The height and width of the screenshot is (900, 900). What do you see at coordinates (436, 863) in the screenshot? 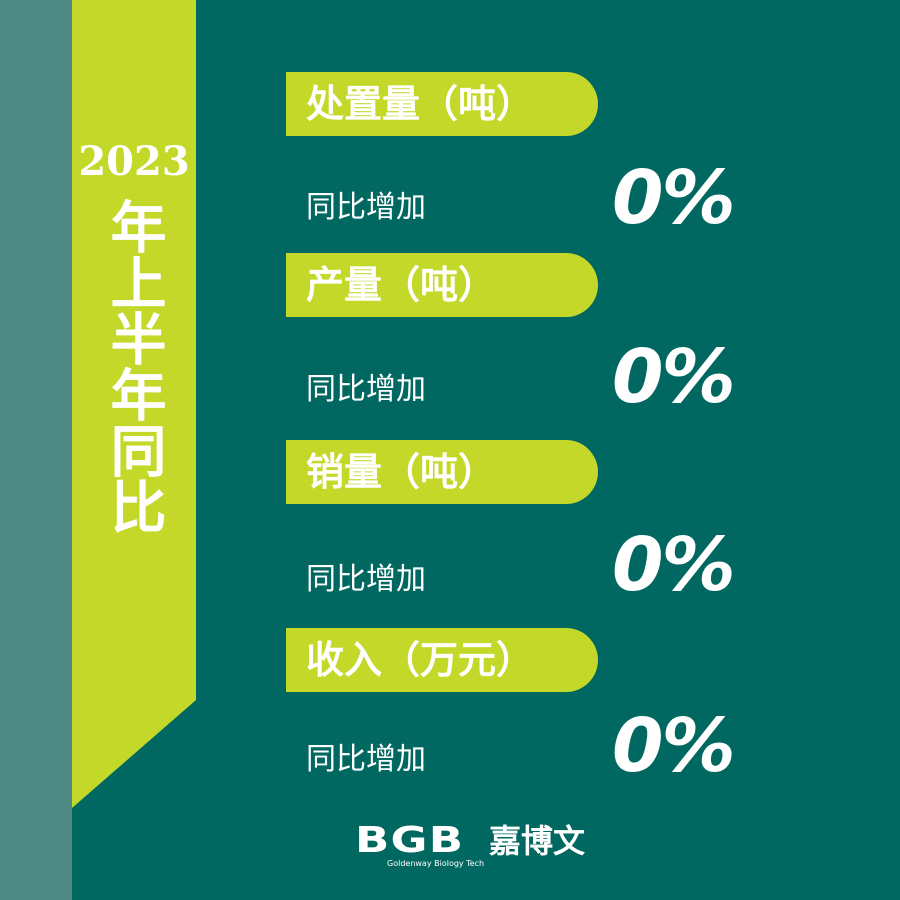
I see `logo-name-en: Goldenway Biology Tech` at bounding box center [436, 863].